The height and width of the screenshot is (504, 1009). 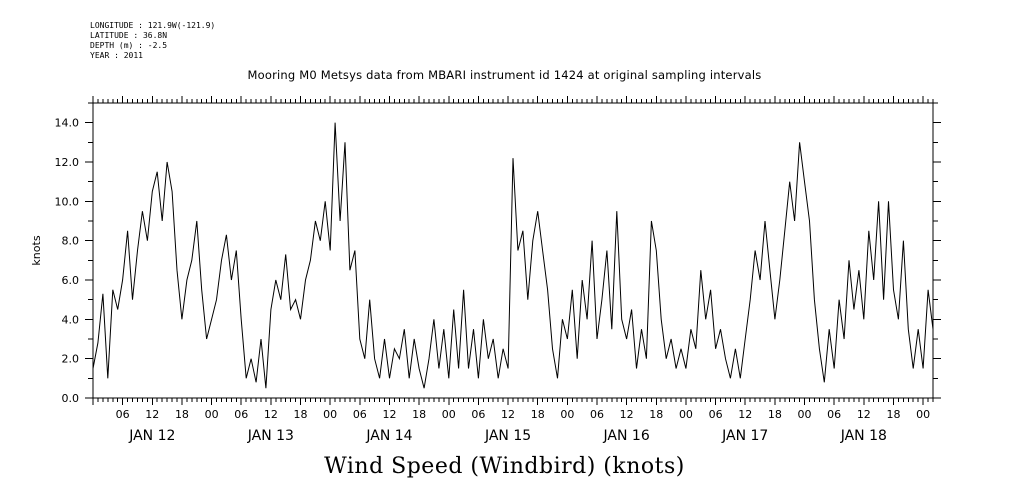 I want to click on y-tick-label: 12.0, so click(x=67, y=162).